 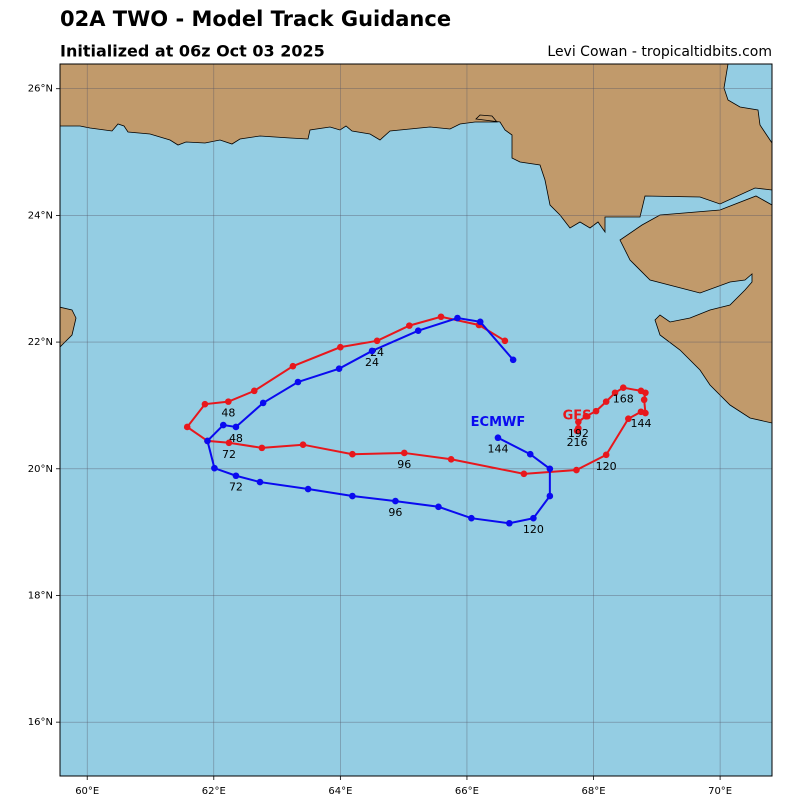 I want to click on hour-label: 192, so click(x=578, y=433).